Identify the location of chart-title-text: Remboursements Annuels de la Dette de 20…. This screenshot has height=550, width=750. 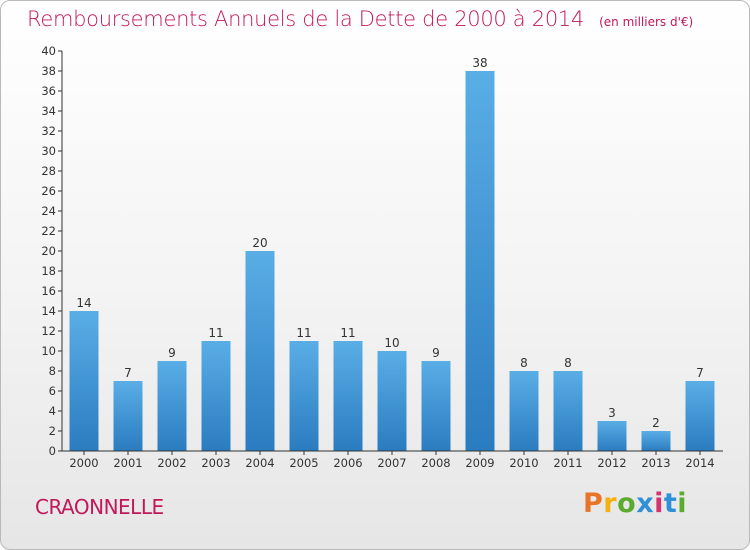
(305, 19).